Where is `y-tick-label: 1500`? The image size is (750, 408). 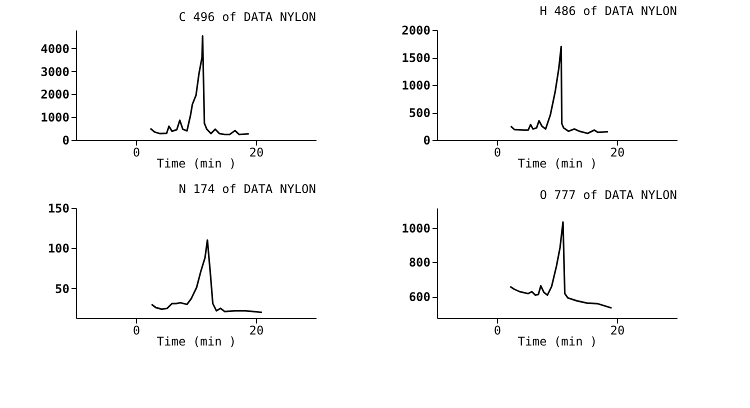 y-tick-label: 1500 is located at coordinates (416, 58).